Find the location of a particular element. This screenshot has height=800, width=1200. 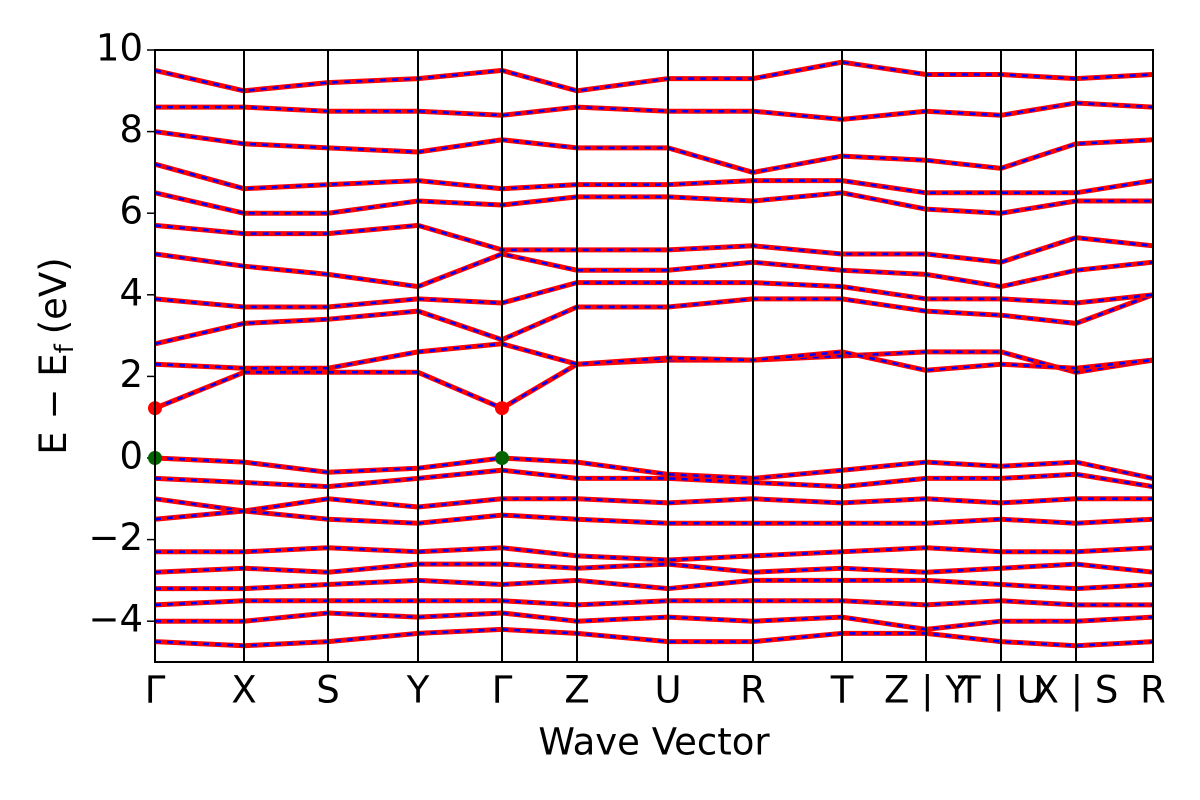

x-axis-label: Wave Vector is located at coordinates (654, 742).